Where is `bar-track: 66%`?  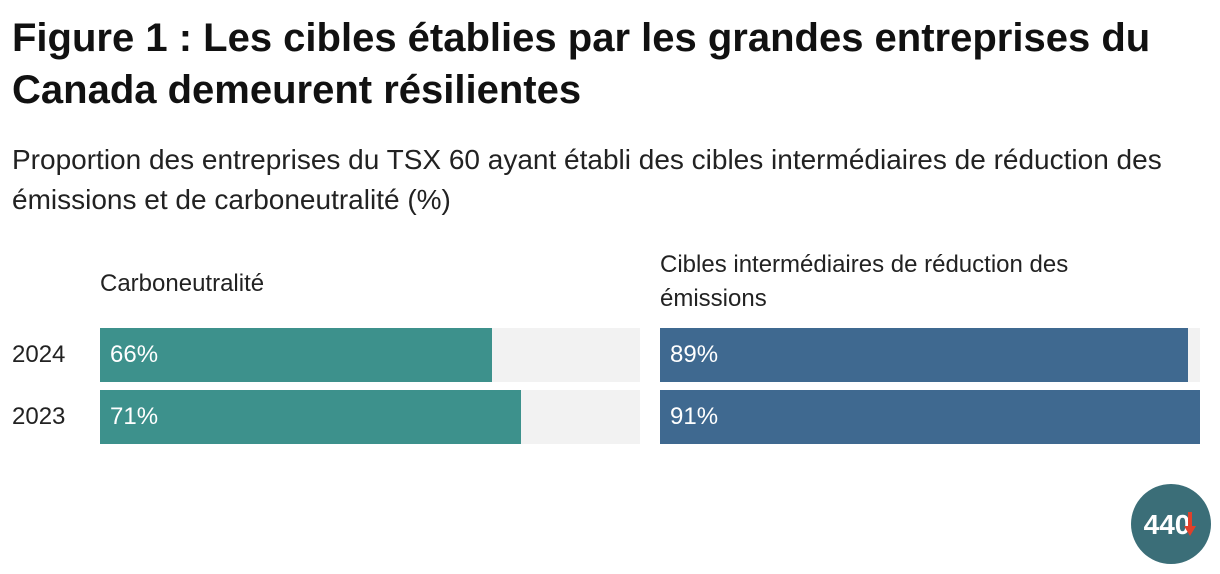
bar-track: 66% is located at coordinates (370, 355).